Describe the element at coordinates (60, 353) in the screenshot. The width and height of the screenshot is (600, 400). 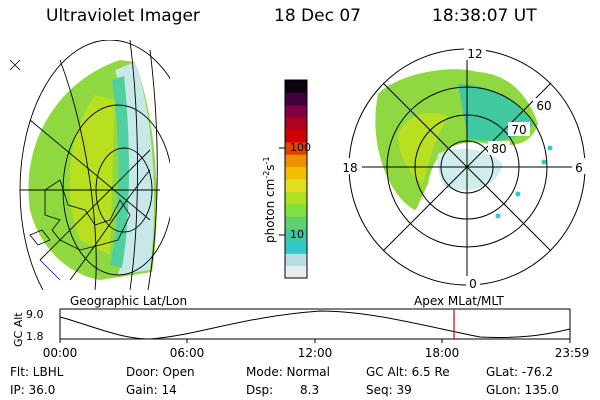
I see `time-tick-0000: 00:00` at that location.